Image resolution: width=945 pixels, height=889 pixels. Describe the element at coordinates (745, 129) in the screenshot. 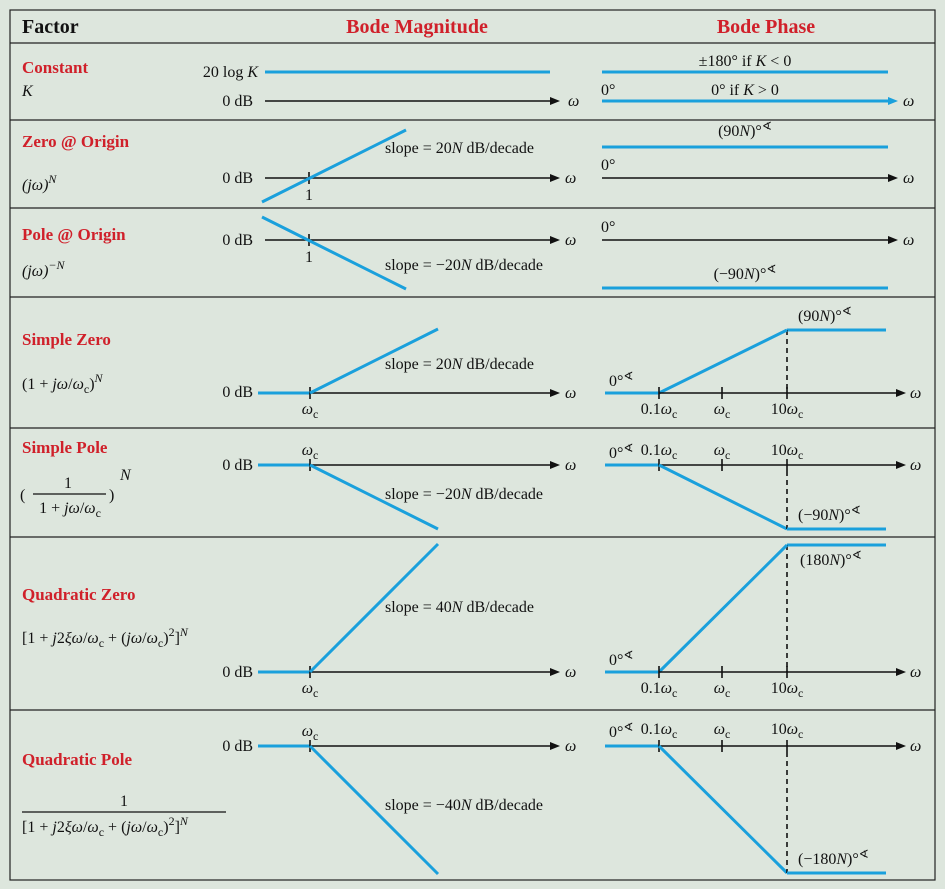

I see `phase-label: (90N)°∢` at that location.